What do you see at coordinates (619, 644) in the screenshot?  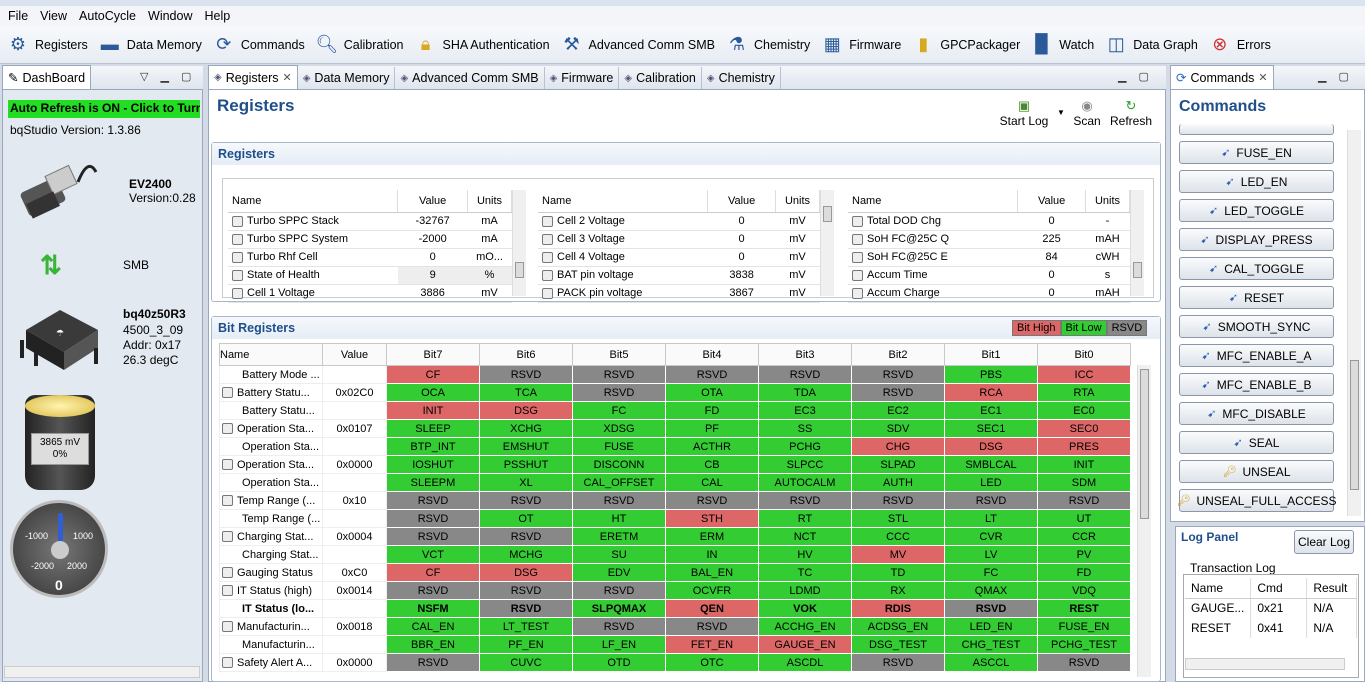 I see `bit-cell: LF_EN` at bounding box center [619, 644].